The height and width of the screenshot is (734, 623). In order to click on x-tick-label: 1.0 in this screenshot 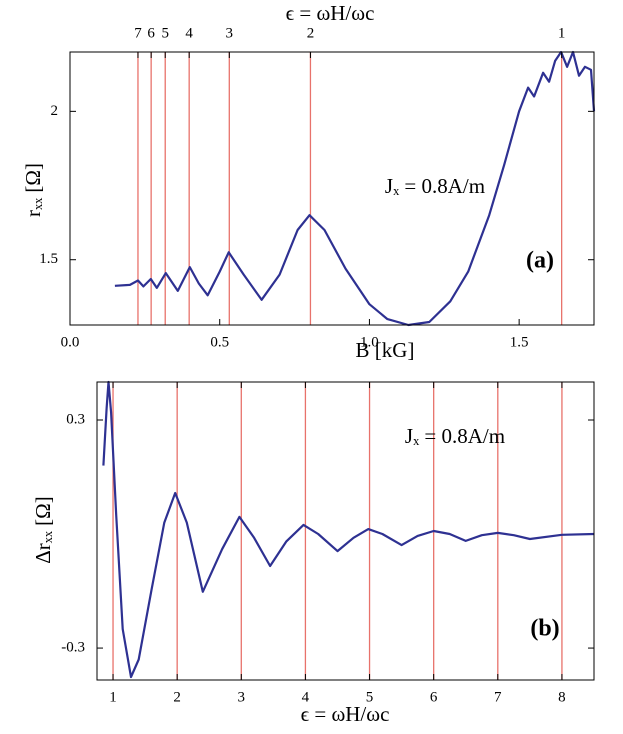, I will do `click(369, 342)`.